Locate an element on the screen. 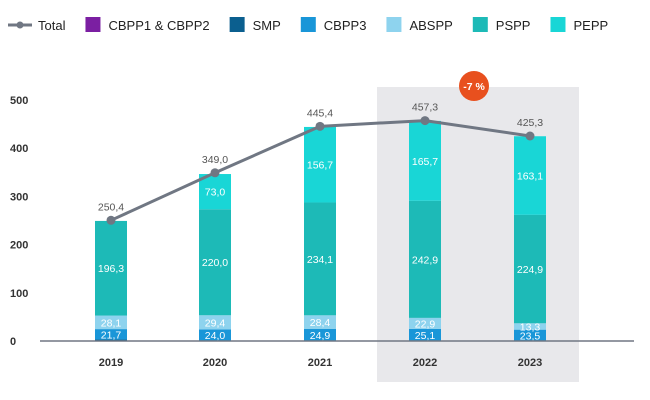 This screenshot has height=400, width=650. bar-abspp-2023 is located at coordinates (530, 326).